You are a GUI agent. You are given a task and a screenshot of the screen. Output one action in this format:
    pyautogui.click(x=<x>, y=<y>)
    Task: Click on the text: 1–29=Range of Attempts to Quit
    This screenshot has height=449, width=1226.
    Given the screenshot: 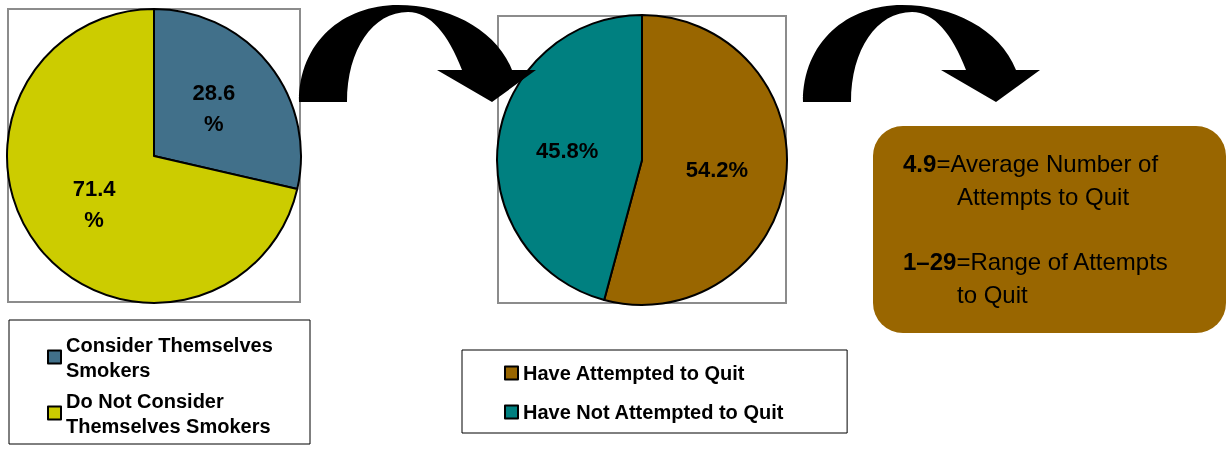 What is the action you would take?
    pyautogui.click(x=1036, y=278)
    